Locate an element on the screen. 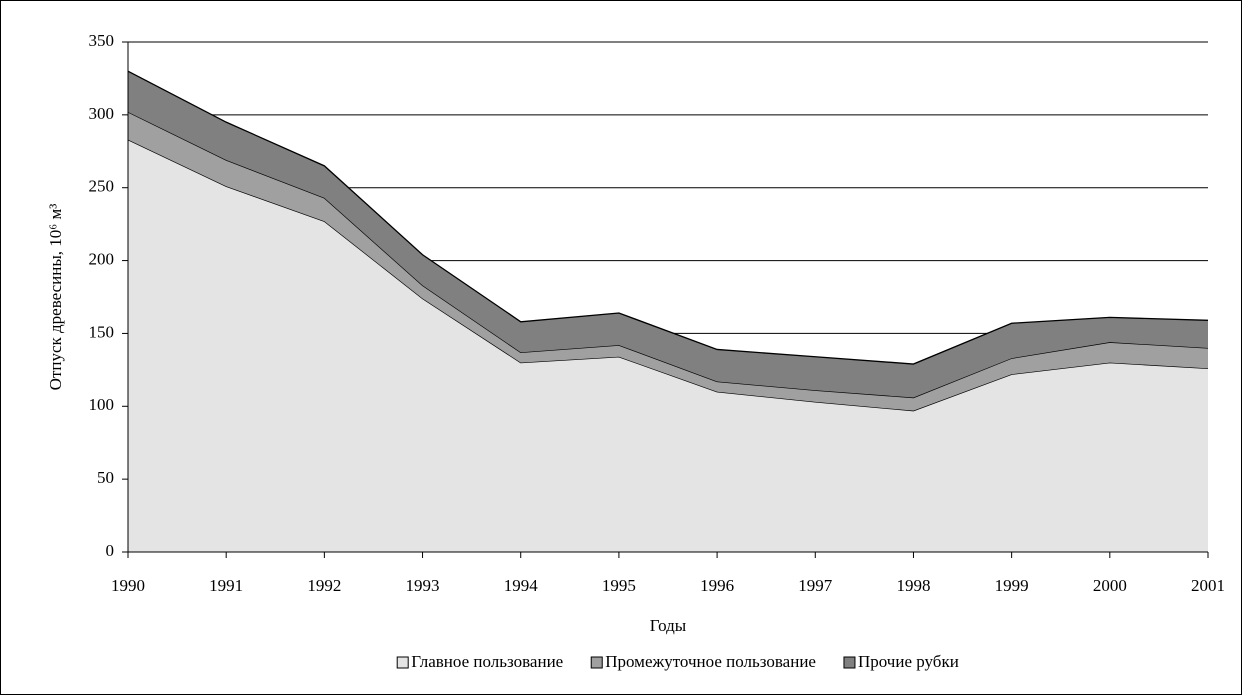  x-tick-label: 1993 is located at coordinates (423, 585).